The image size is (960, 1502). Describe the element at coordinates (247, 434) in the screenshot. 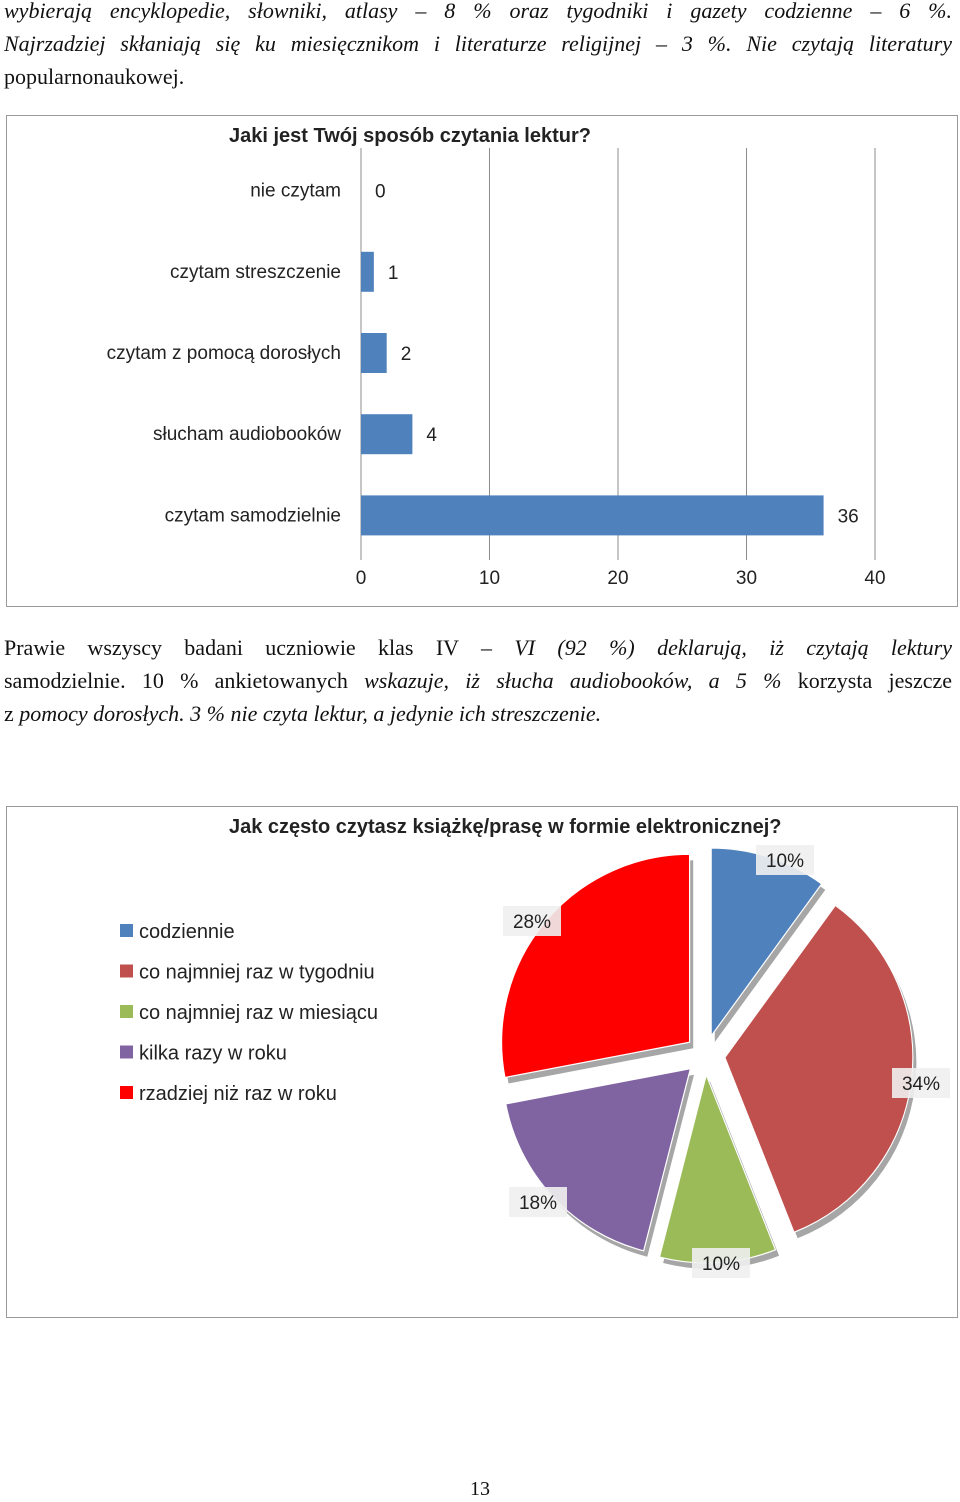

I see `category-label: słucham audiobooków` at that location.